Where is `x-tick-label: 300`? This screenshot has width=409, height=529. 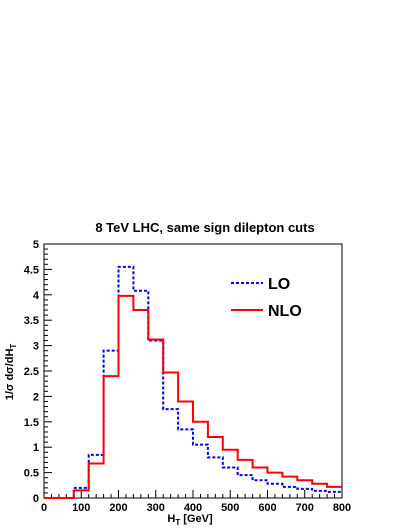
x-tick-label: 300 is located at coordinates (156, 508).